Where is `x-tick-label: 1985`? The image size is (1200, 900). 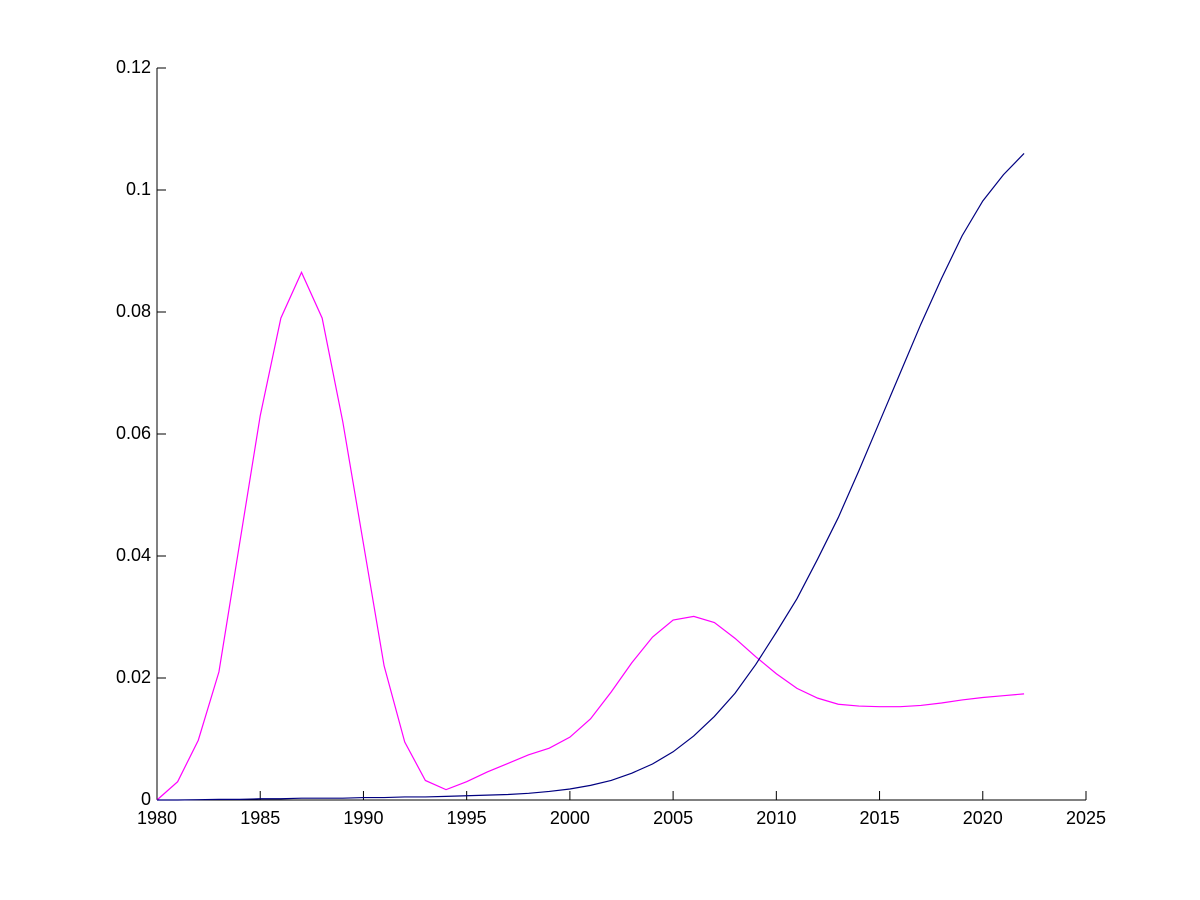
x-tick-label: 1985 is located at coordinates (260, 818).